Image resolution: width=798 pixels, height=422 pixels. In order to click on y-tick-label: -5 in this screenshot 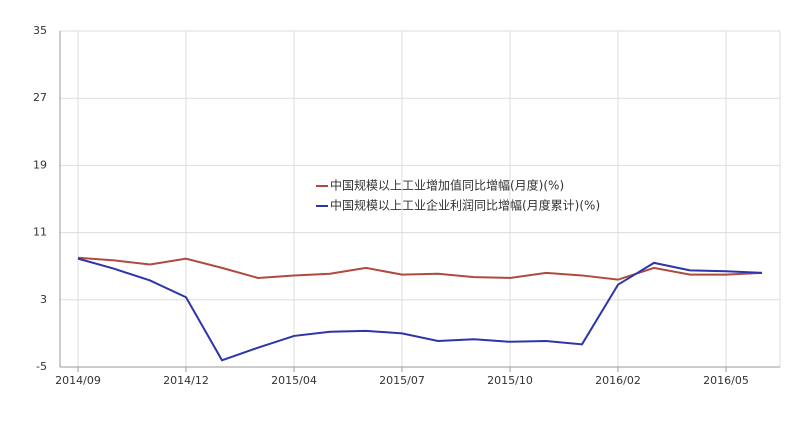, I will do `click(41, 366)`.